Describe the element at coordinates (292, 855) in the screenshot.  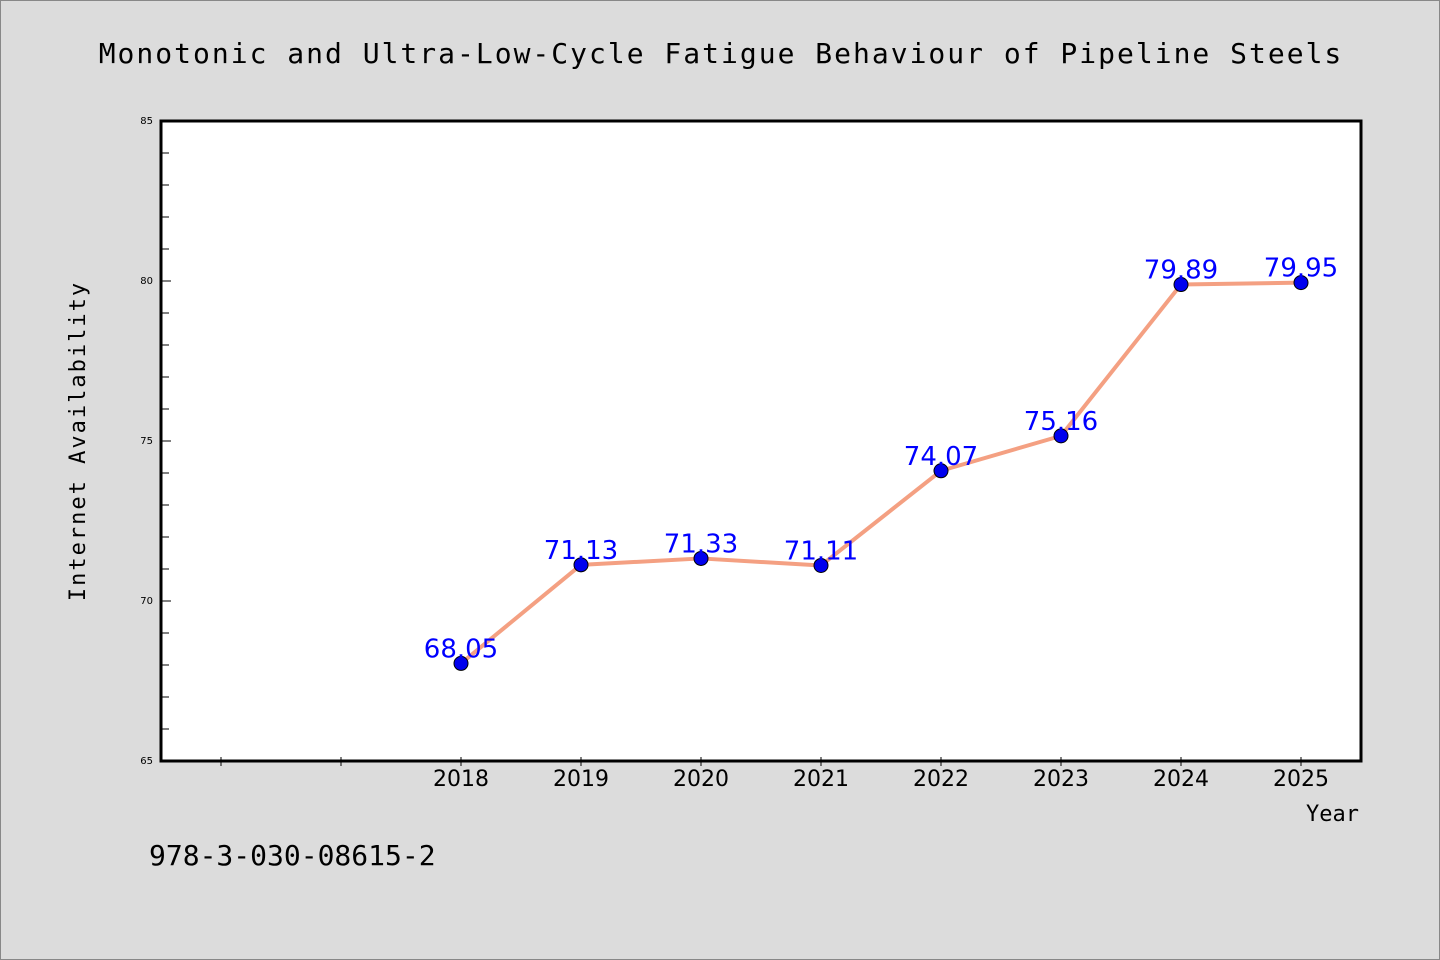
I see `footer-identifier: 978-3-030-08615-2` at that location.